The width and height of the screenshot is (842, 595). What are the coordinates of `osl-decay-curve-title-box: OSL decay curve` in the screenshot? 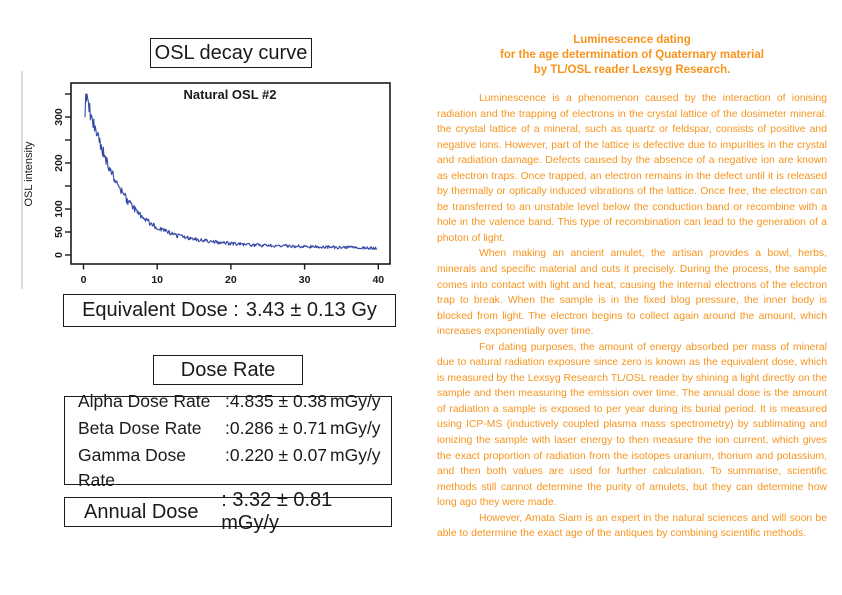 It's located at (231, 53).